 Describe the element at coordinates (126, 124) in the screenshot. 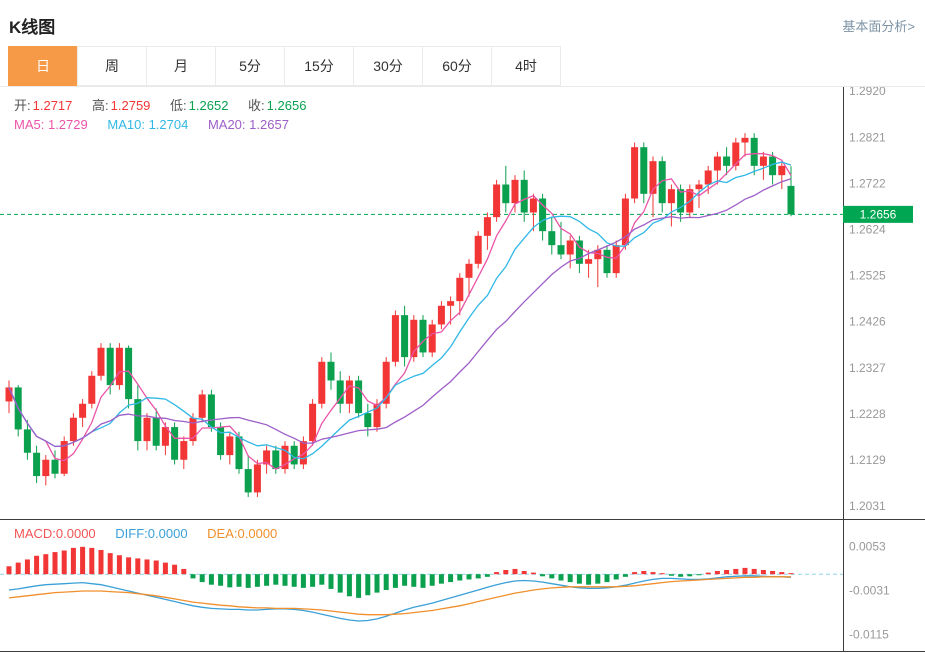

I see `ma10-label: MA10:` at that location.